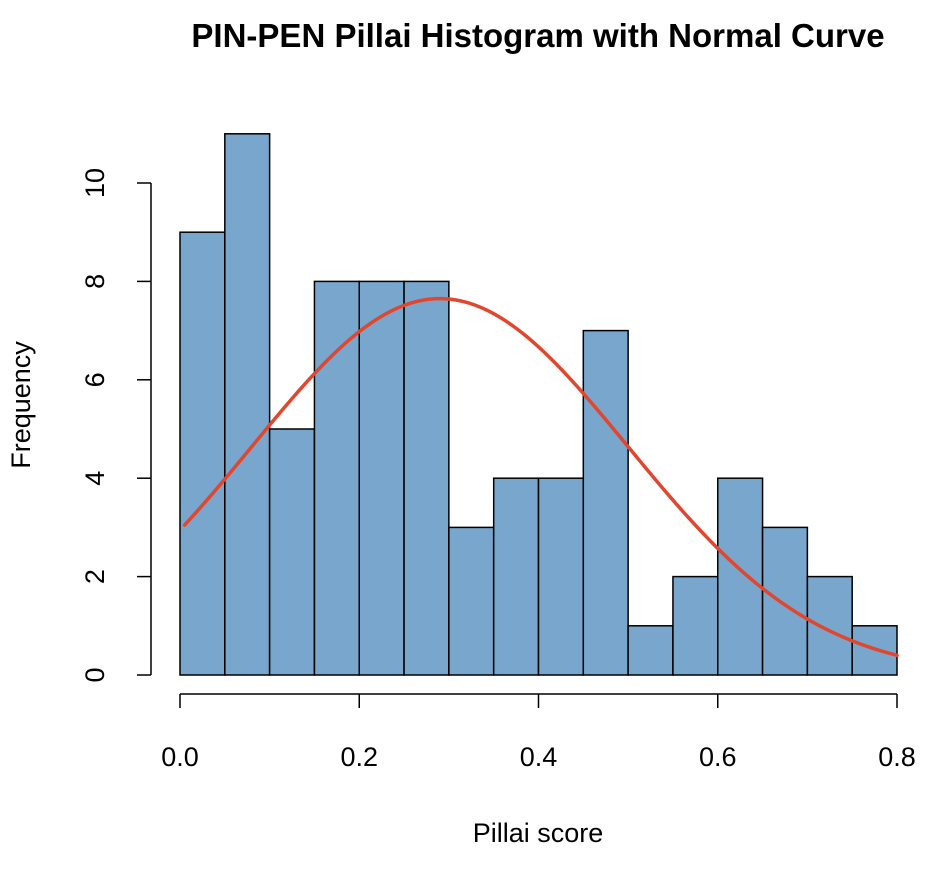 This screenshot has width=950, height=871. I want to click on y-axis: 0 2 4 6 8 10, so click(116, 425).